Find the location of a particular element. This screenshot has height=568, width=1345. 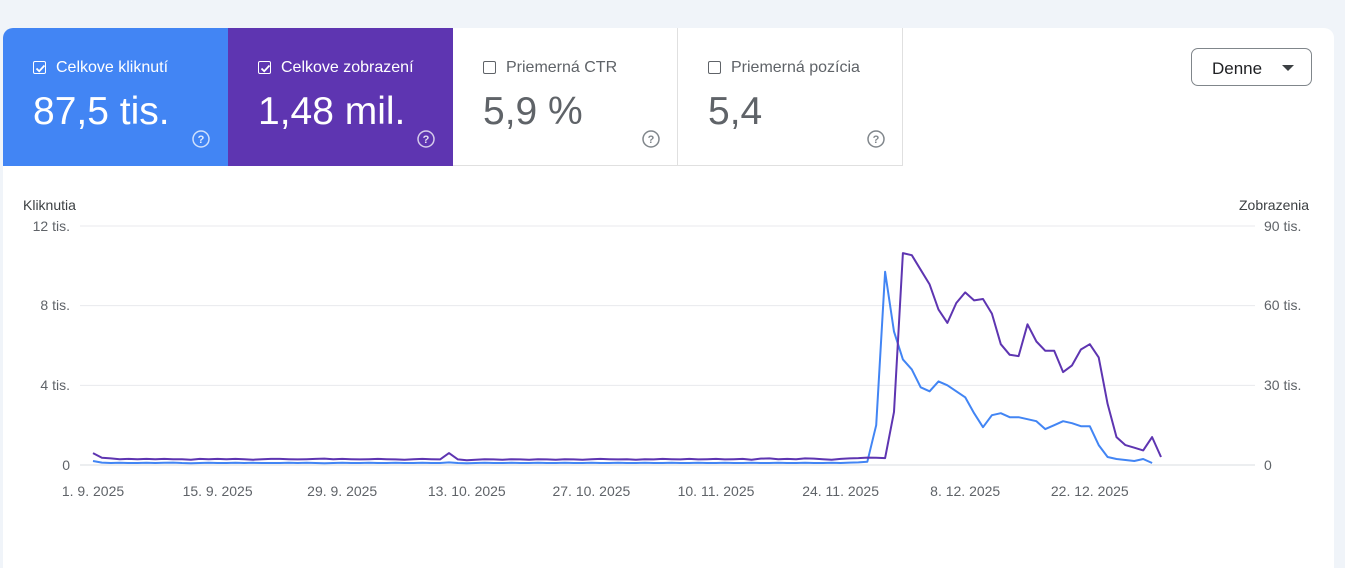

x-tick-label: 27. 10. 2025 is located at coordinates (591, 491).